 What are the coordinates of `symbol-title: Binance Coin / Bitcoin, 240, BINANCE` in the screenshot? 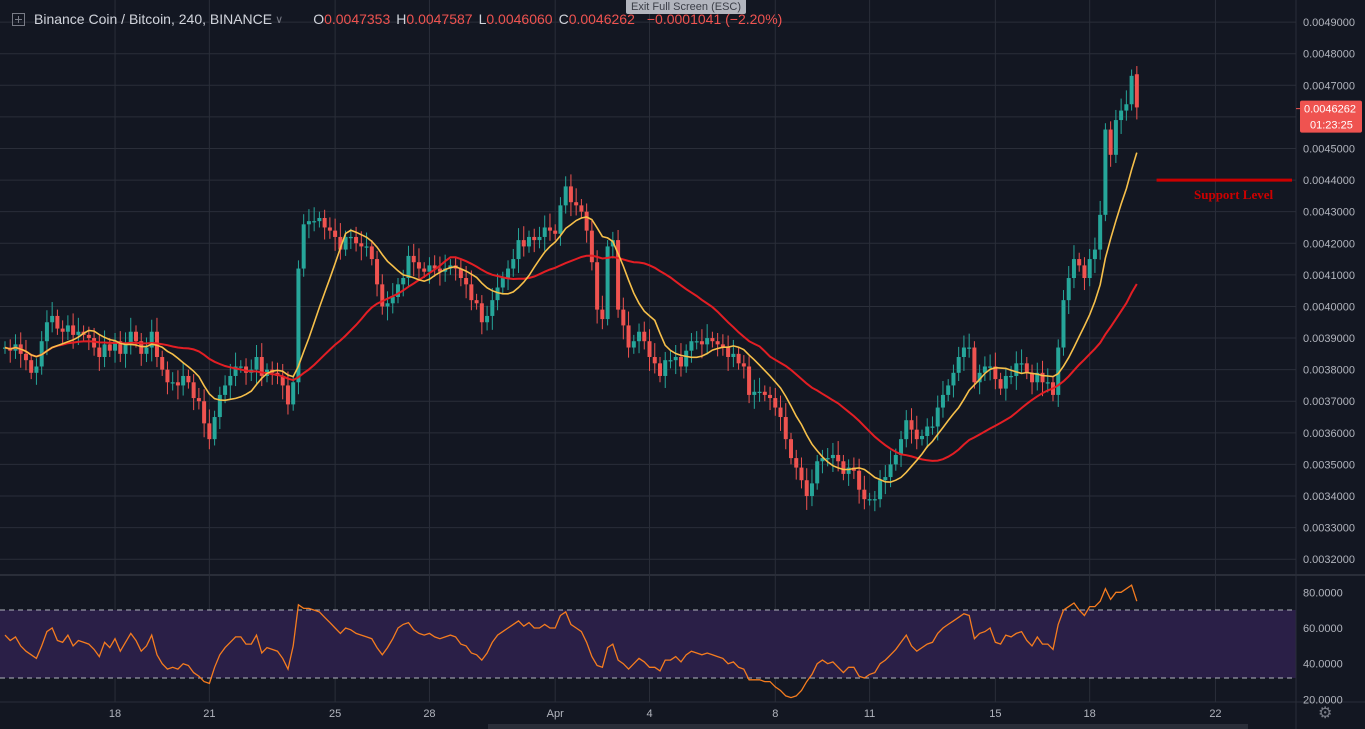 It's located at (153, 19).